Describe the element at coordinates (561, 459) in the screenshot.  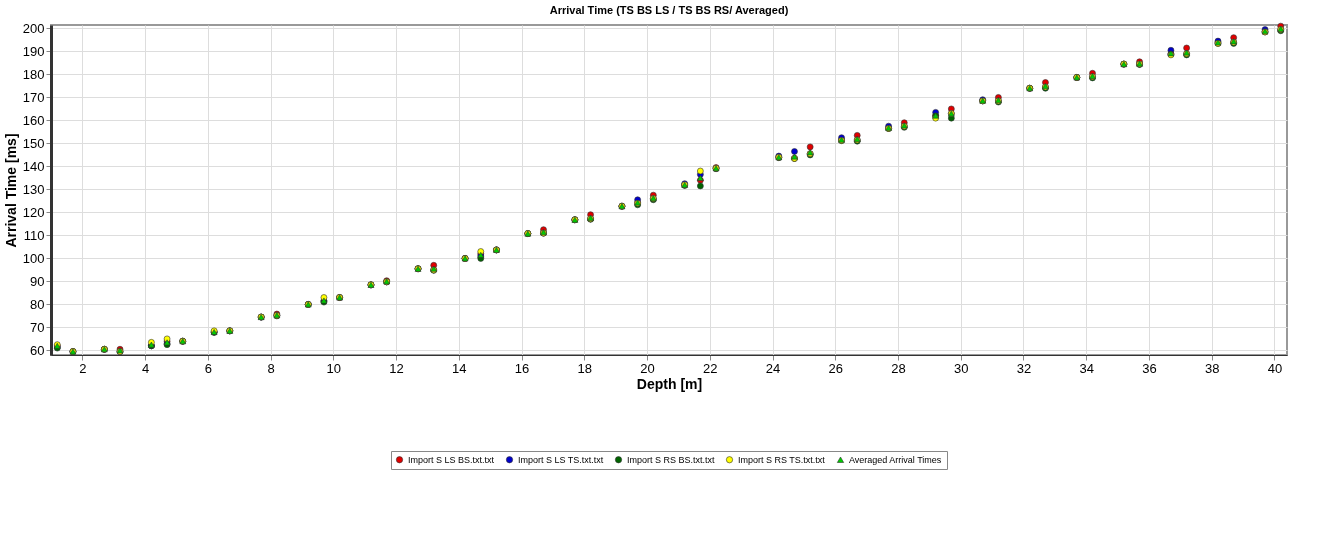
I see `legend-label: Import S LS TS.txt.txt` at that location.